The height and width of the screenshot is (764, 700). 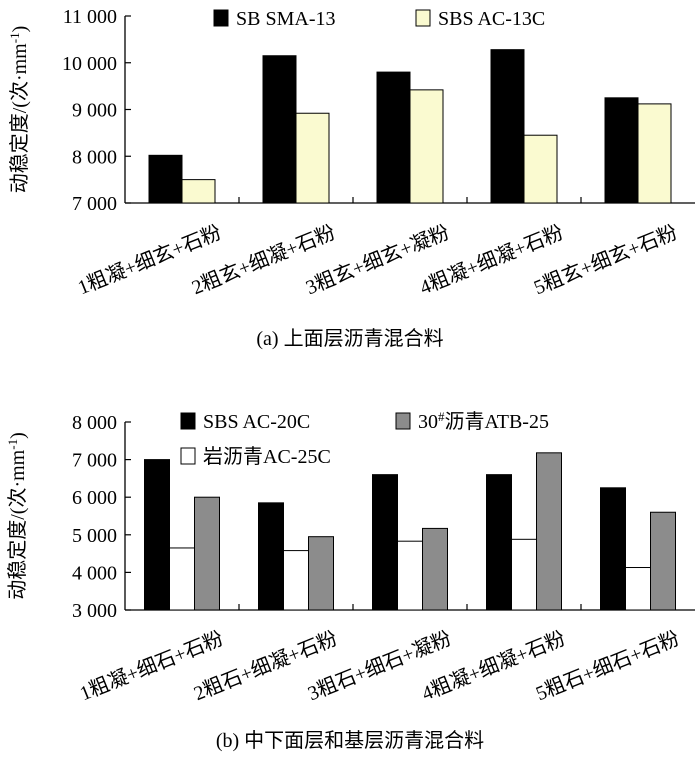 What do you see at coordinates (94, 536) in the screenshot?
I see `y-tick-label: 5 000` at bounding box center [94, 536].